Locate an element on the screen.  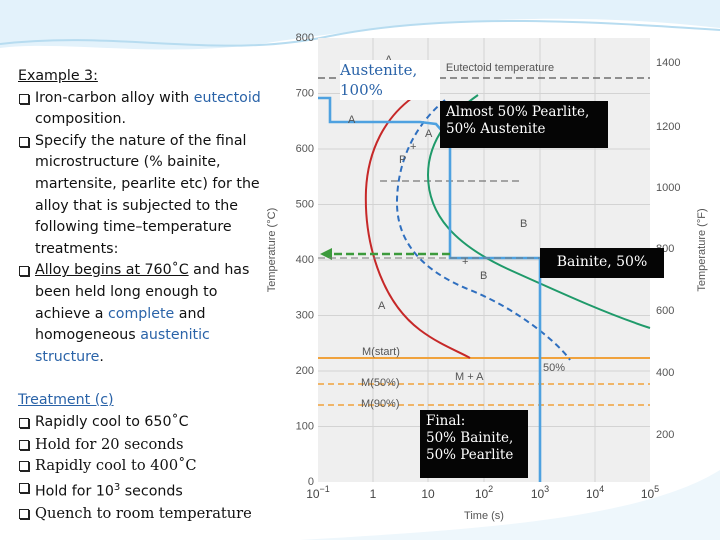
region-label: P is located at coordinates (402, 160).